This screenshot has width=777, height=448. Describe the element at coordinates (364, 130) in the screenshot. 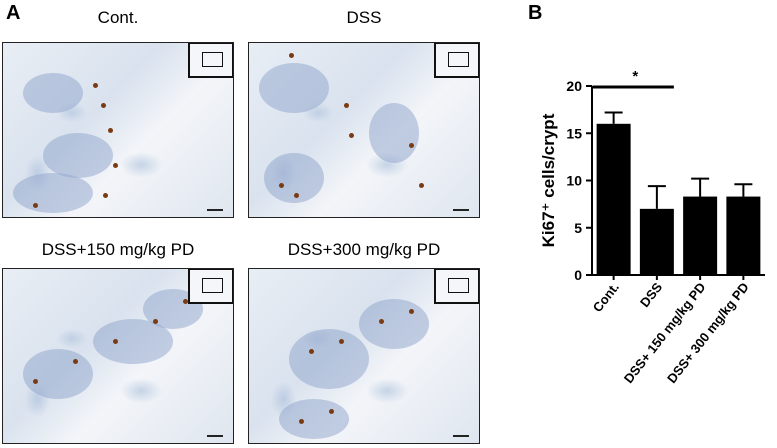

I see `micrograph-dss` at that location.